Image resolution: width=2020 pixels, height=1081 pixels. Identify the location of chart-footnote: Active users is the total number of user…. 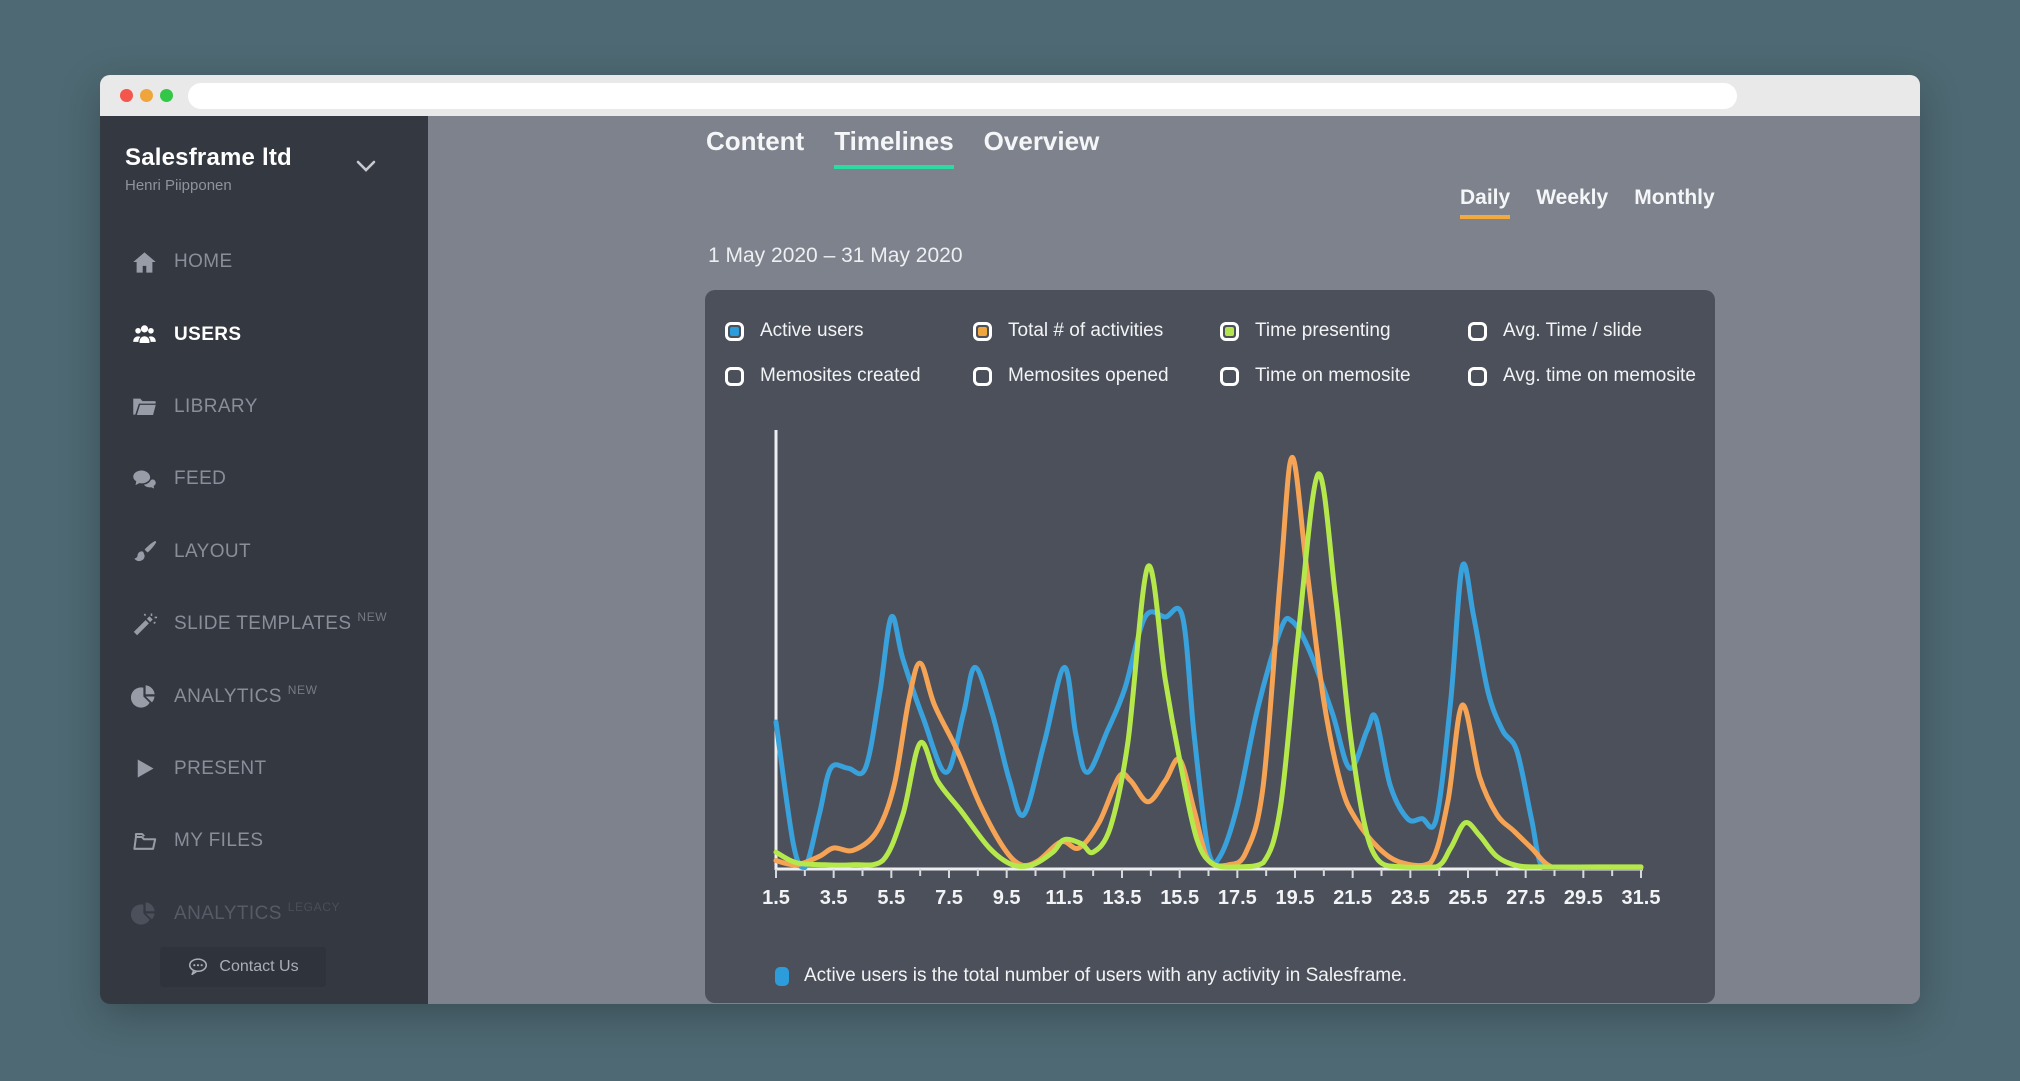
(1091, 976).